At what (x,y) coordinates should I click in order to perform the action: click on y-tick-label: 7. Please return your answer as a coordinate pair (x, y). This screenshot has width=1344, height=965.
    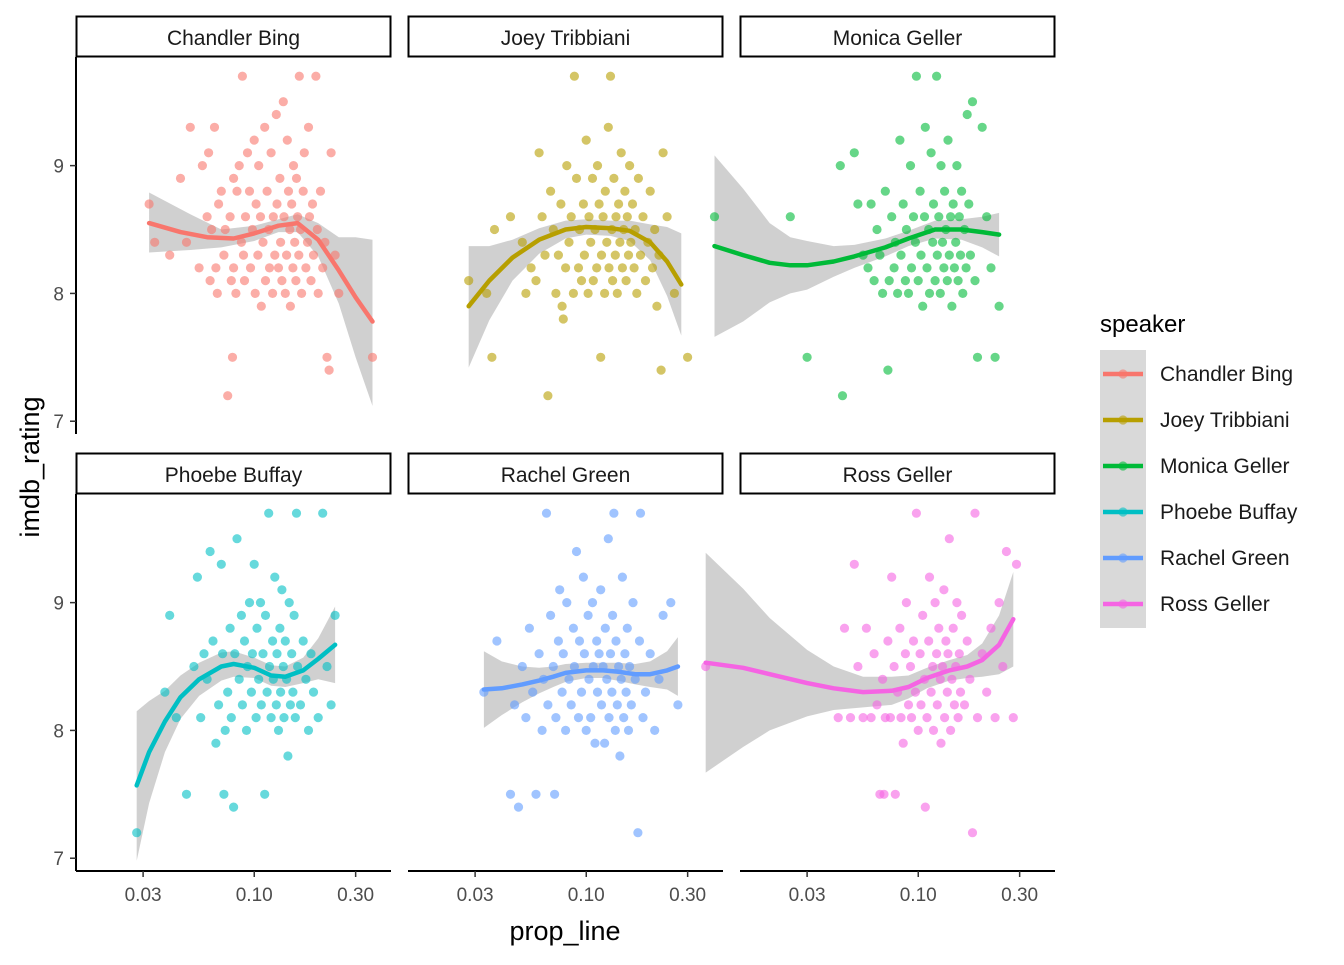
    Looking at the image, I should click on (58, 859).